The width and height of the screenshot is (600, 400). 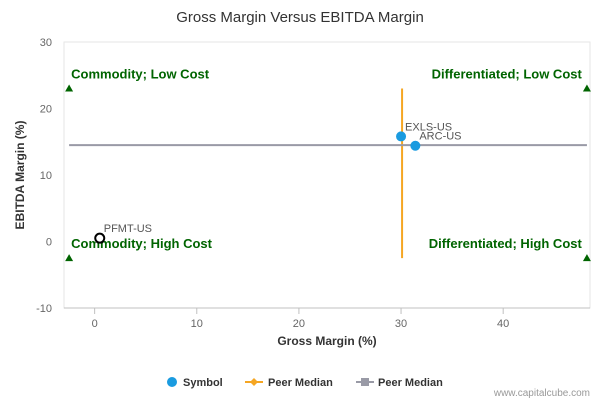 I want to click on credit-text: www.capitalcube.com, so click(x=541, y=393).